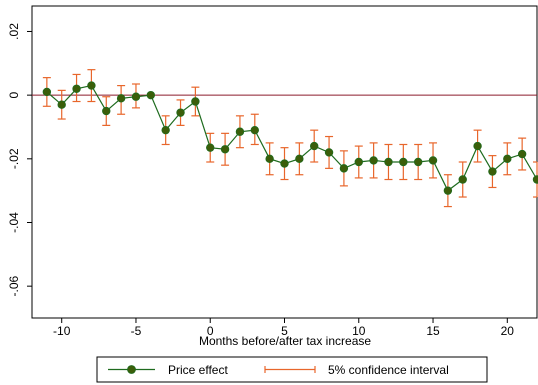  Describe the element at coordinates (14, 94) in the screenshot. I see `y-tick-label: 0` at that location.